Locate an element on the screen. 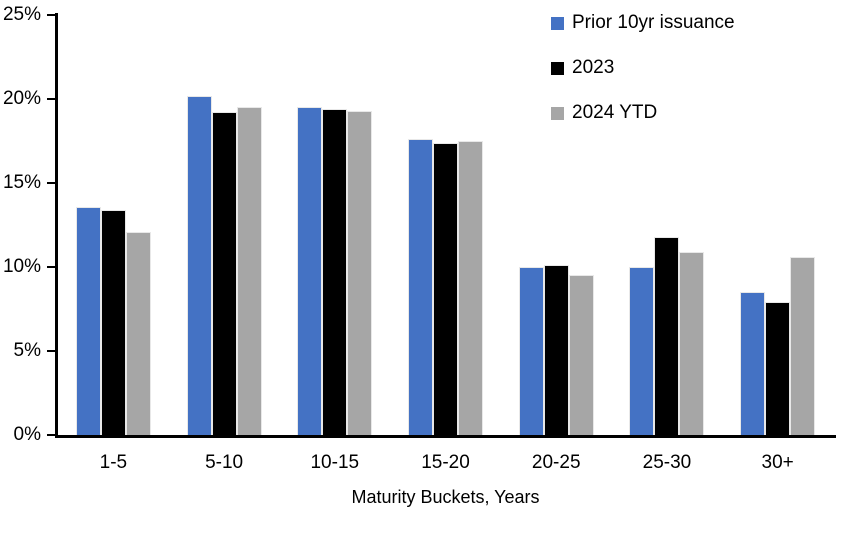  bar-group-30+ is located at coordinates (777, 225).